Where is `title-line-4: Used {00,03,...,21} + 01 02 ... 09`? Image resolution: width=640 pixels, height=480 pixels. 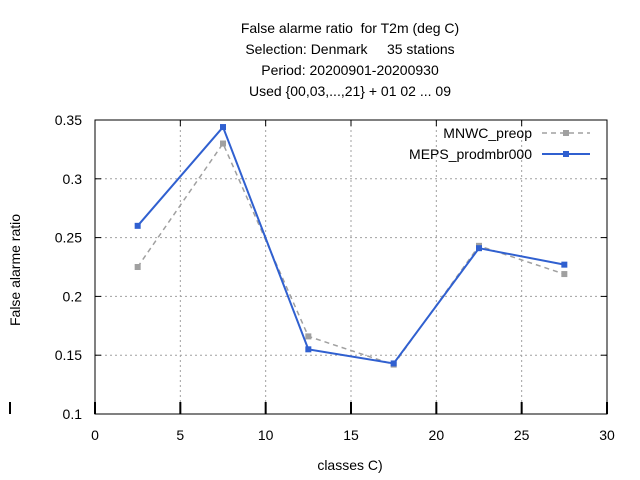
title-line-4: Used {00,03,...,21} + 01 02 ... 09 is located at coordinates (350, 91).